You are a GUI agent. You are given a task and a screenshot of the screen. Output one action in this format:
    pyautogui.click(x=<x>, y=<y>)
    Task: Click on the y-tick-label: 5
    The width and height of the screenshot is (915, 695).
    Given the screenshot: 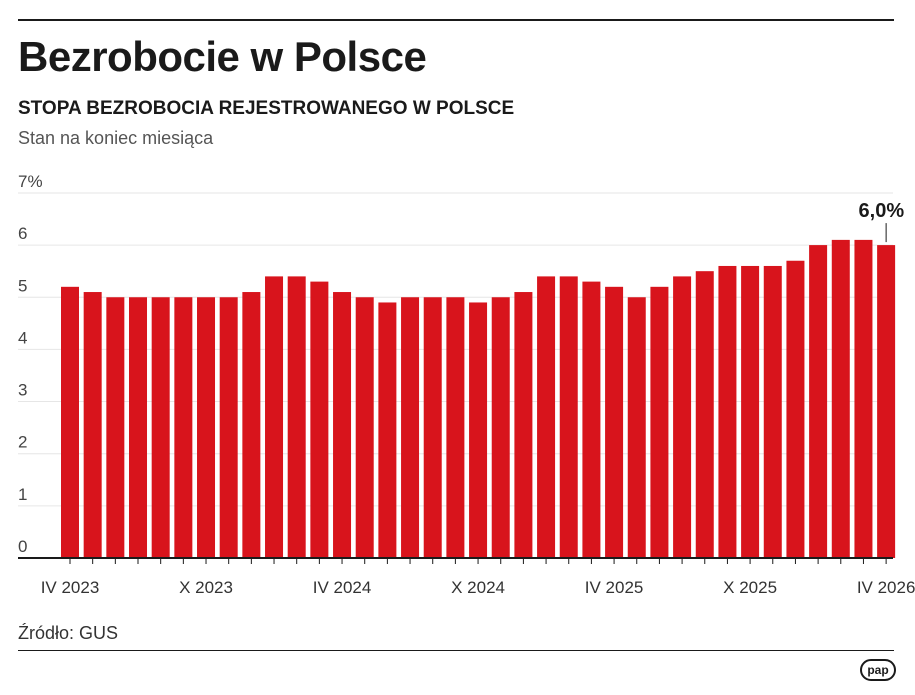 What is the action you would take?
    pyautogui.click(x=22, y=285)
    